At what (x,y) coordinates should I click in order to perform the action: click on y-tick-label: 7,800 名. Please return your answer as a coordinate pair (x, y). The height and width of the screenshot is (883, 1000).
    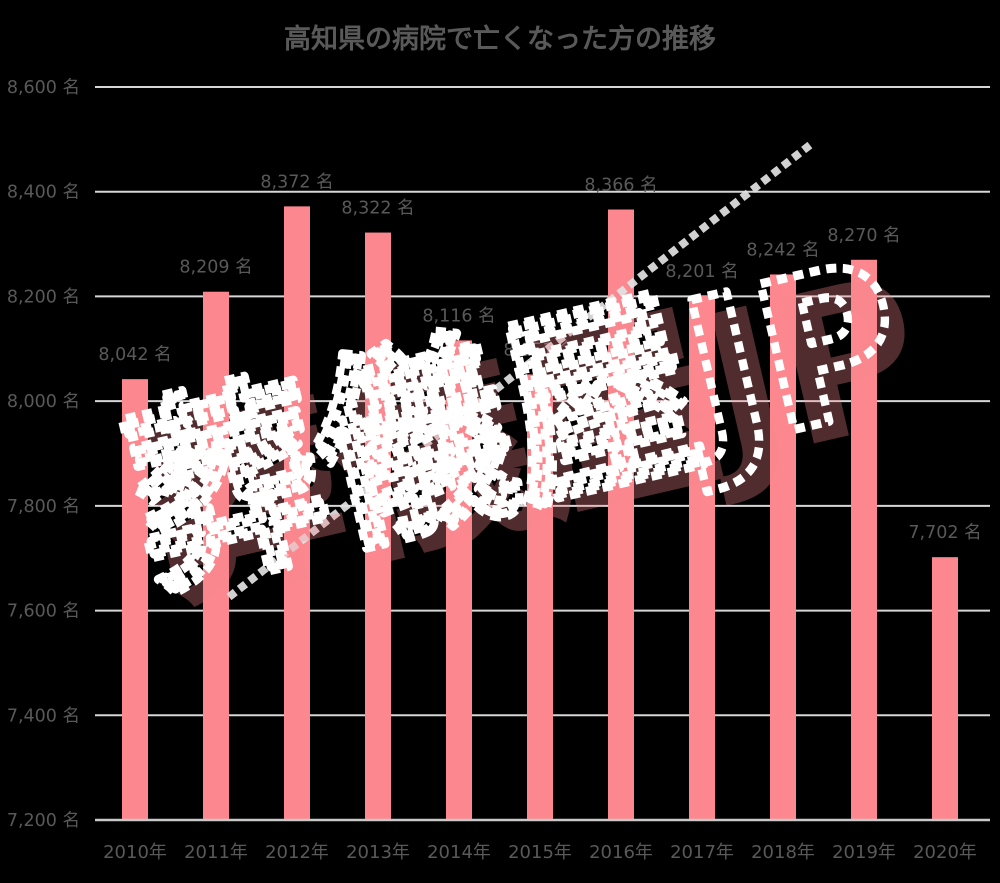
    Looking at the image, I should click on (43, 507).